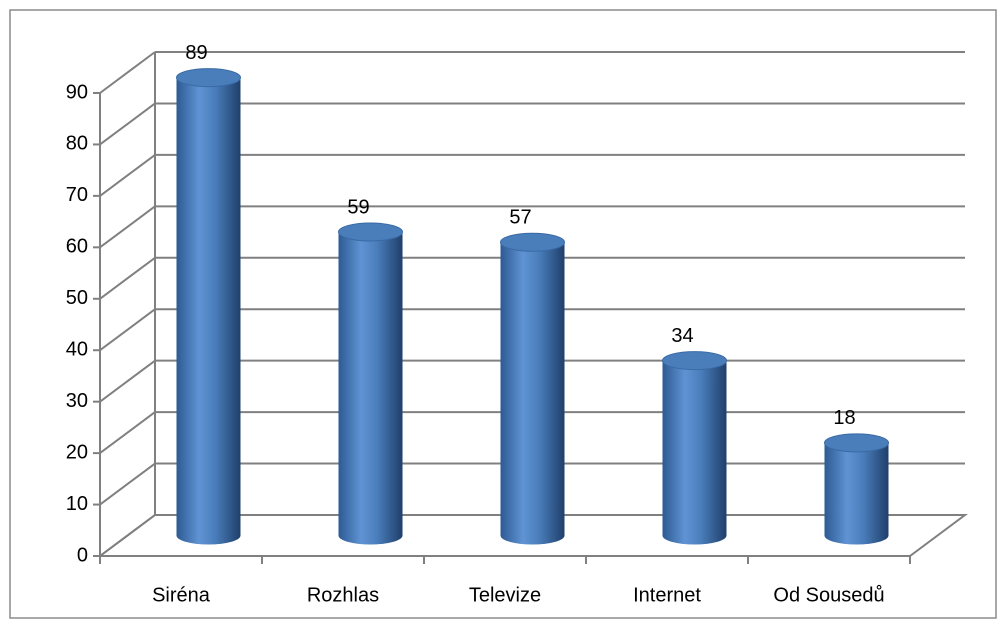  I want to click on value-label: 34, so click(682, 336).